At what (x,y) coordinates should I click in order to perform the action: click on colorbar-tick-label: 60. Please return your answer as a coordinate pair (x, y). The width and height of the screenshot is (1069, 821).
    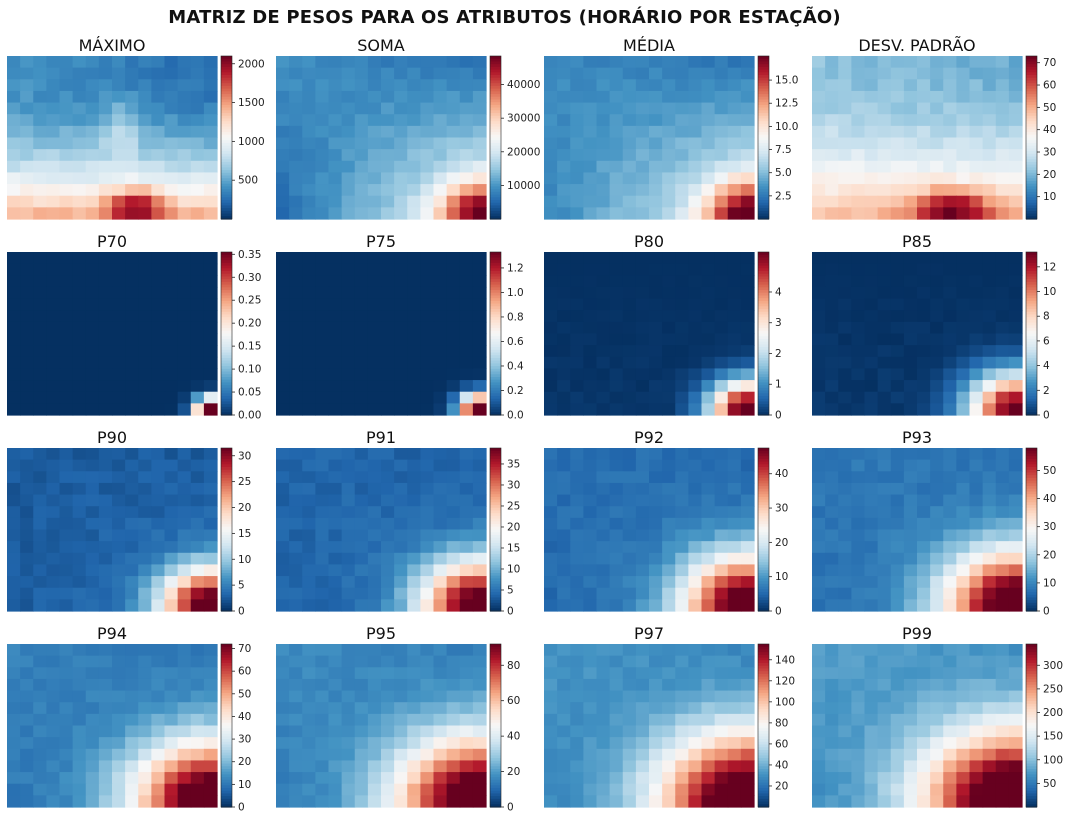
    Looking at the image, I should click on (513, 701).